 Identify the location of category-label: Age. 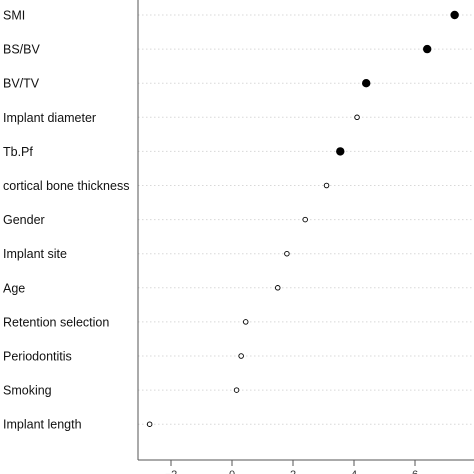
(14, 288).